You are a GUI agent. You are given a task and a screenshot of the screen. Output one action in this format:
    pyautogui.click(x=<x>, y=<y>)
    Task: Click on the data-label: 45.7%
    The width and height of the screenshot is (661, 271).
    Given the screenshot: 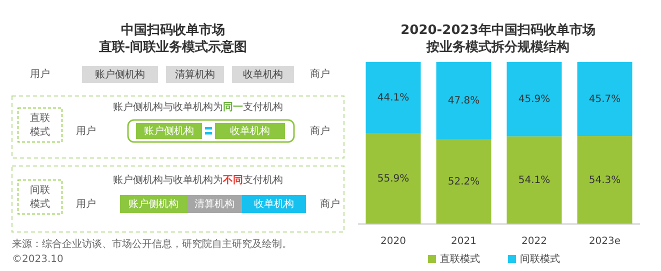 What is the action you would take?
    pyautogui.click(x=604, y=99)
    